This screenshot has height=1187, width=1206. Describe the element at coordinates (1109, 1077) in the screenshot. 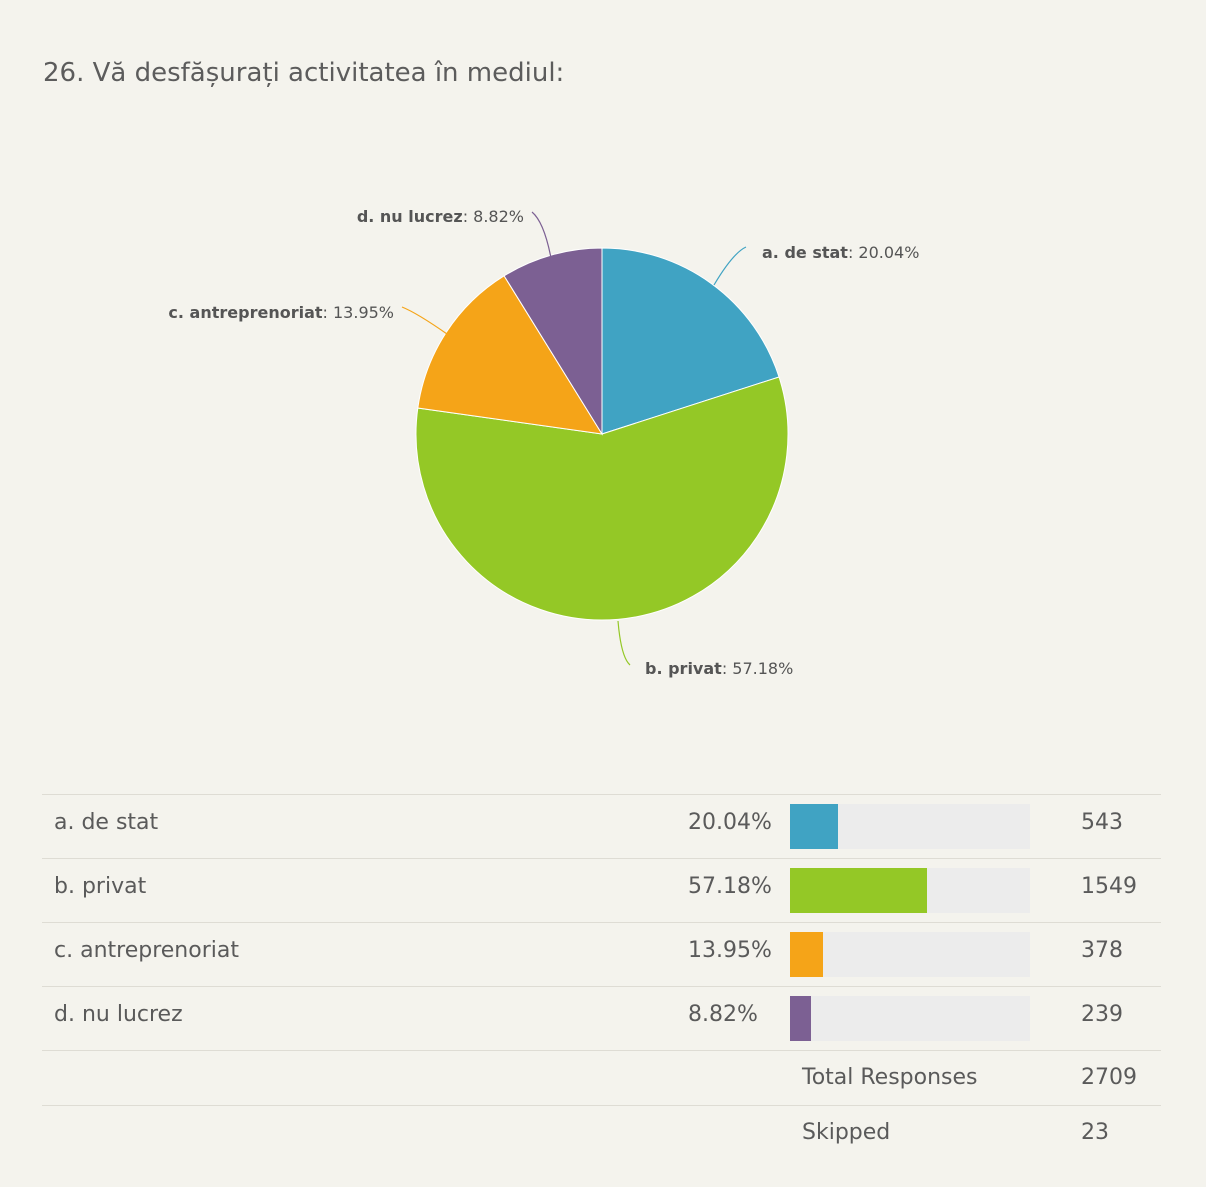

I see `total-responses-value: 2709` at that location.